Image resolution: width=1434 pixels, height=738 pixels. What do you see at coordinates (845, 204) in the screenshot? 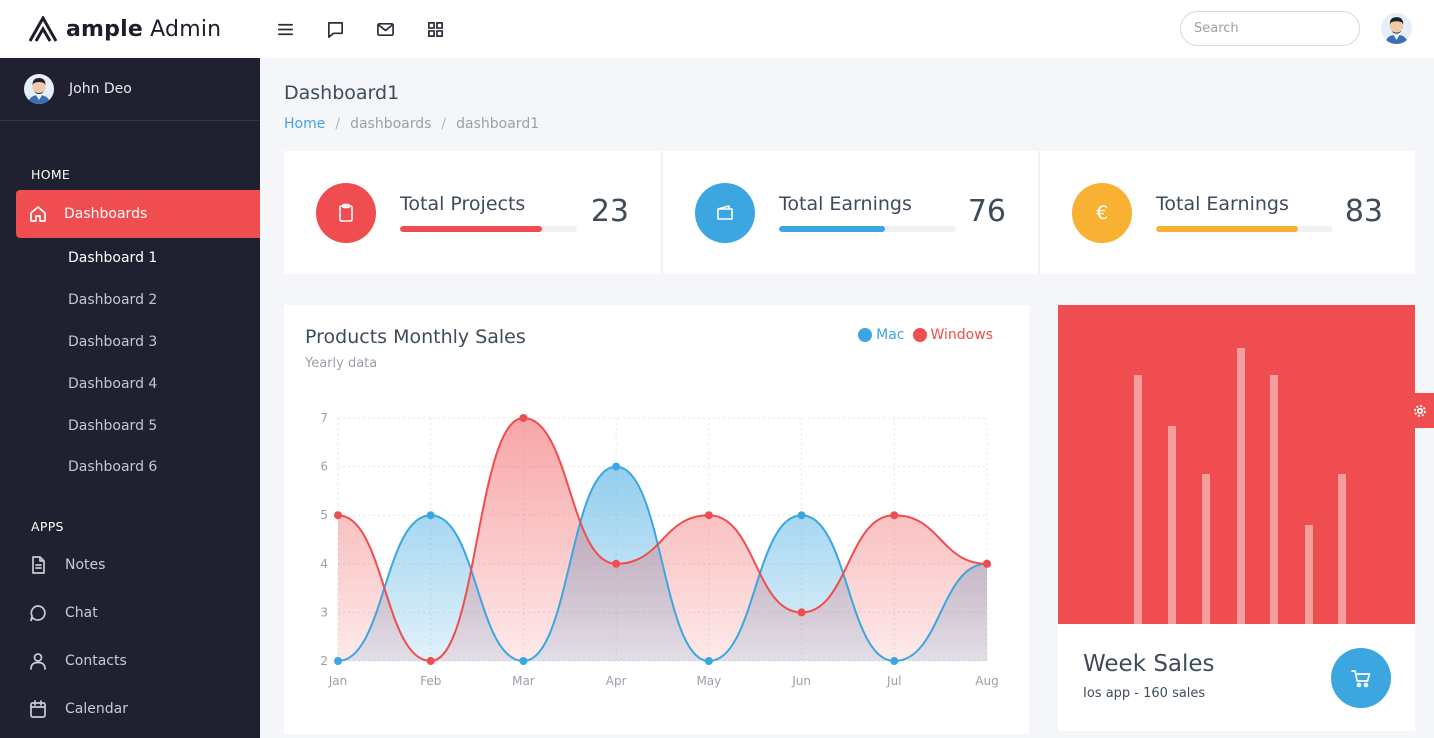
I see `stat-label: Total Earnings` at bounding box center [845, 204].